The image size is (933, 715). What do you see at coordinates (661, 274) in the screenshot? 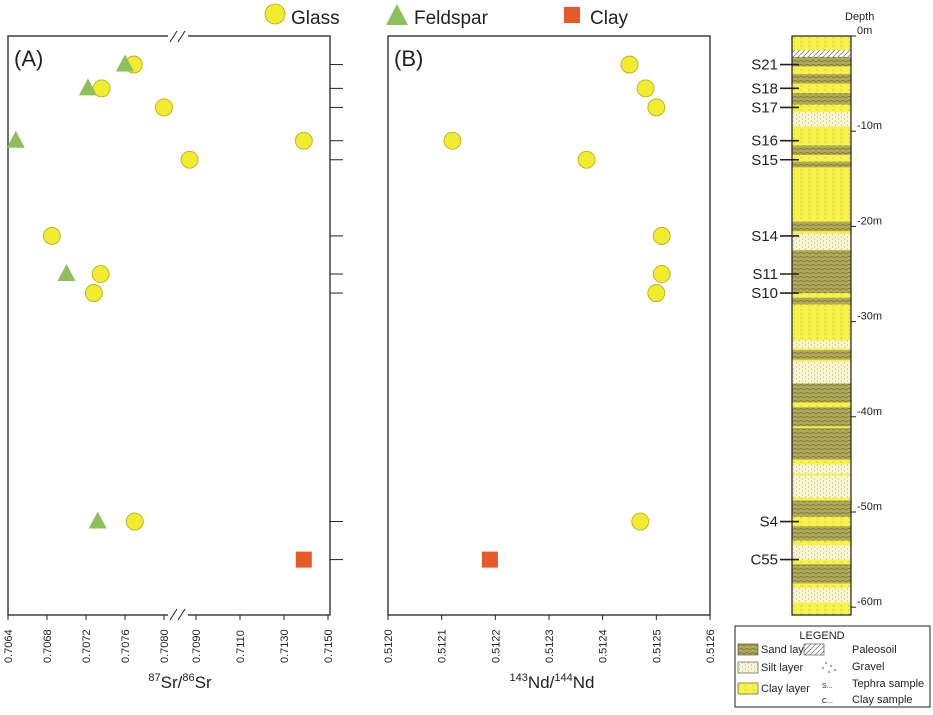
I see `panel-b-glass-point-s11` at bounding box center [661, 274].